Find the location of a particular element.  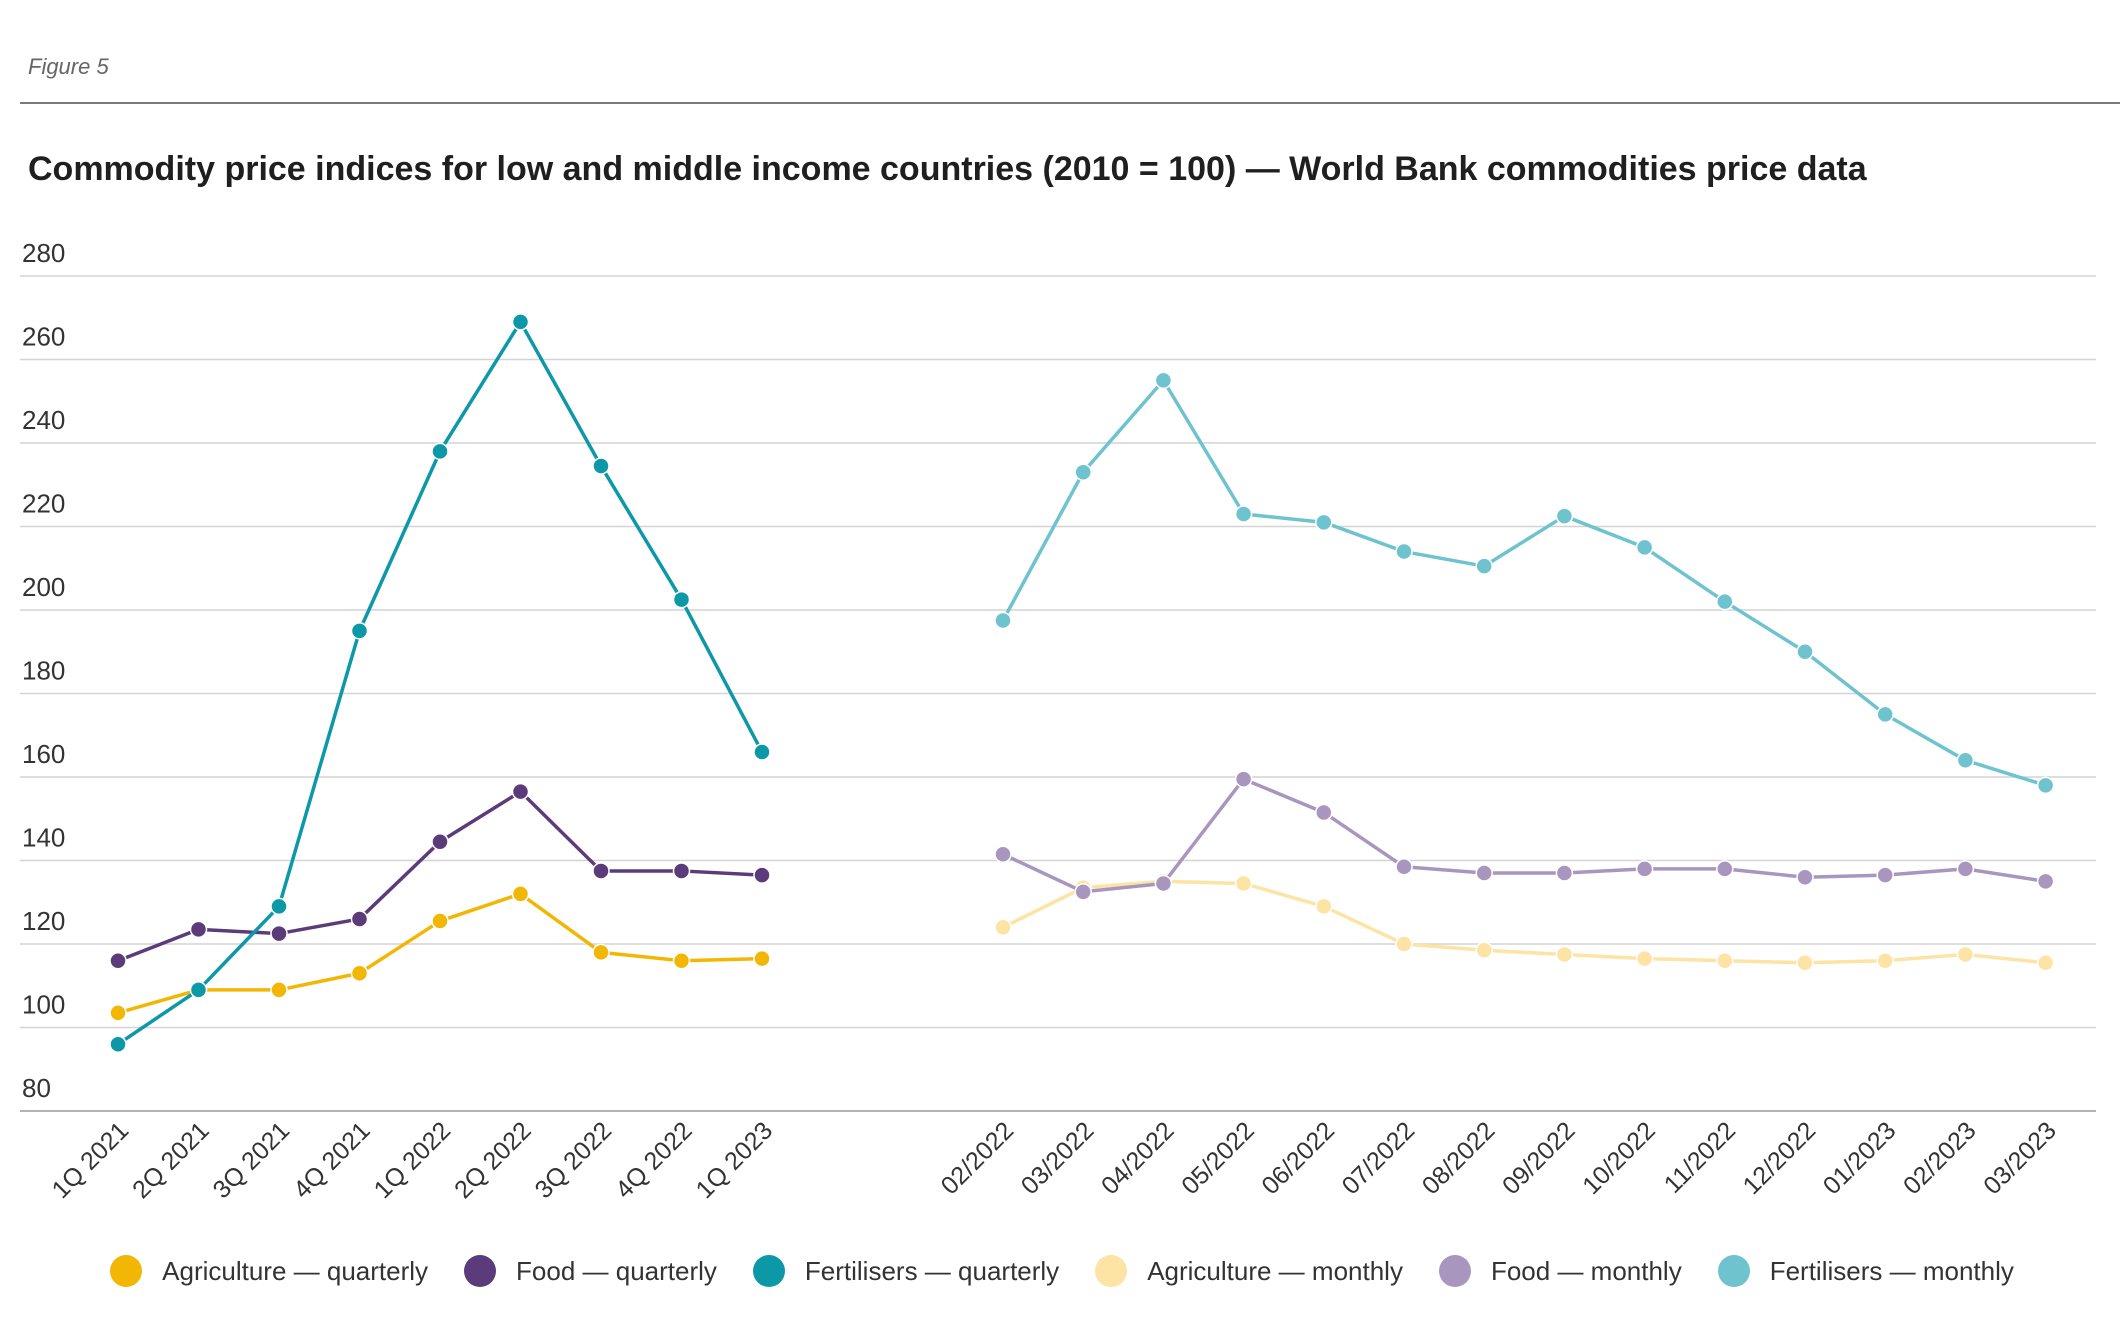

header-divider is located at coordinates (1070, 103).